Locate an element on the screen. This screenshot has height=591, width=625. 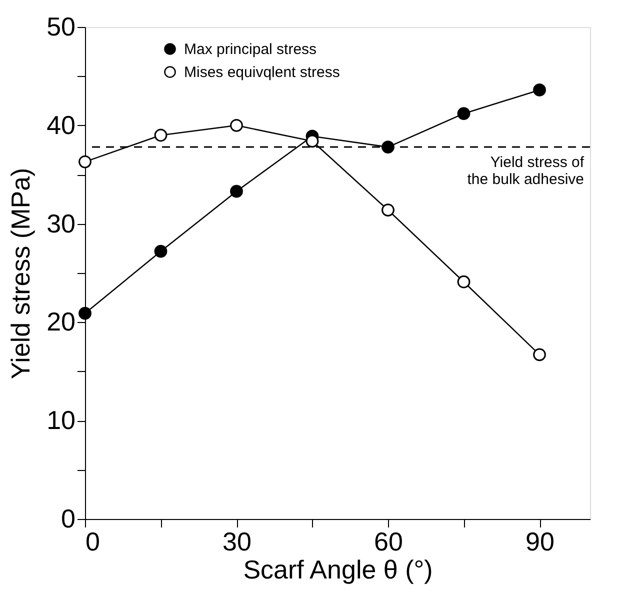
x-axis-title: Scarf Angle θ (°) is located at coordinates (338, 569).